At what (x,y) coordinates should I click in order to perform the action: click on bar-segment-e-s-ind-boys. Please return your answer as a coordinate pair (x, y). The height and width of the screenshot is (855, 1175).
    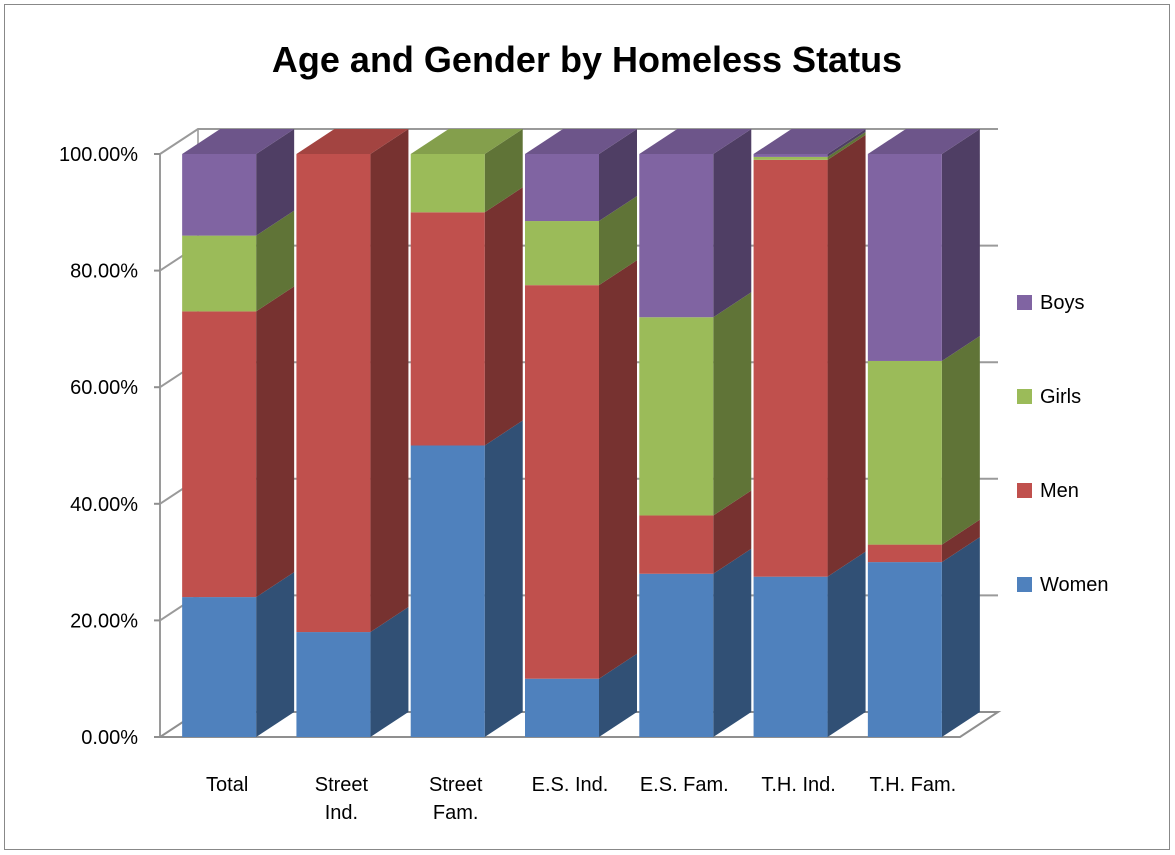
    Looking at the image, I should click on (581, 175).